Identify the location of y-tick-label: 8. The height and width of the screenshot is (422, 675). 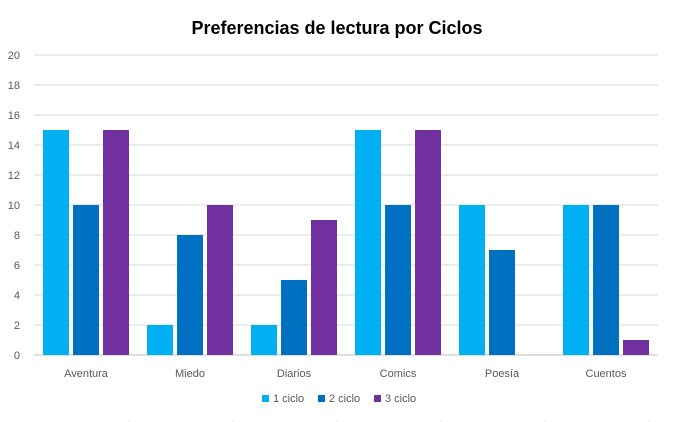
(17, 236).